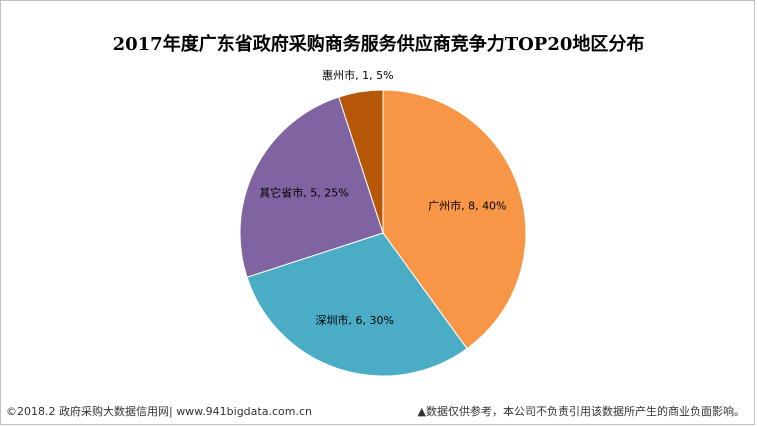  I want to click on data-label-guangzhou: 广州市, 8, 40%, so click(467, 206).